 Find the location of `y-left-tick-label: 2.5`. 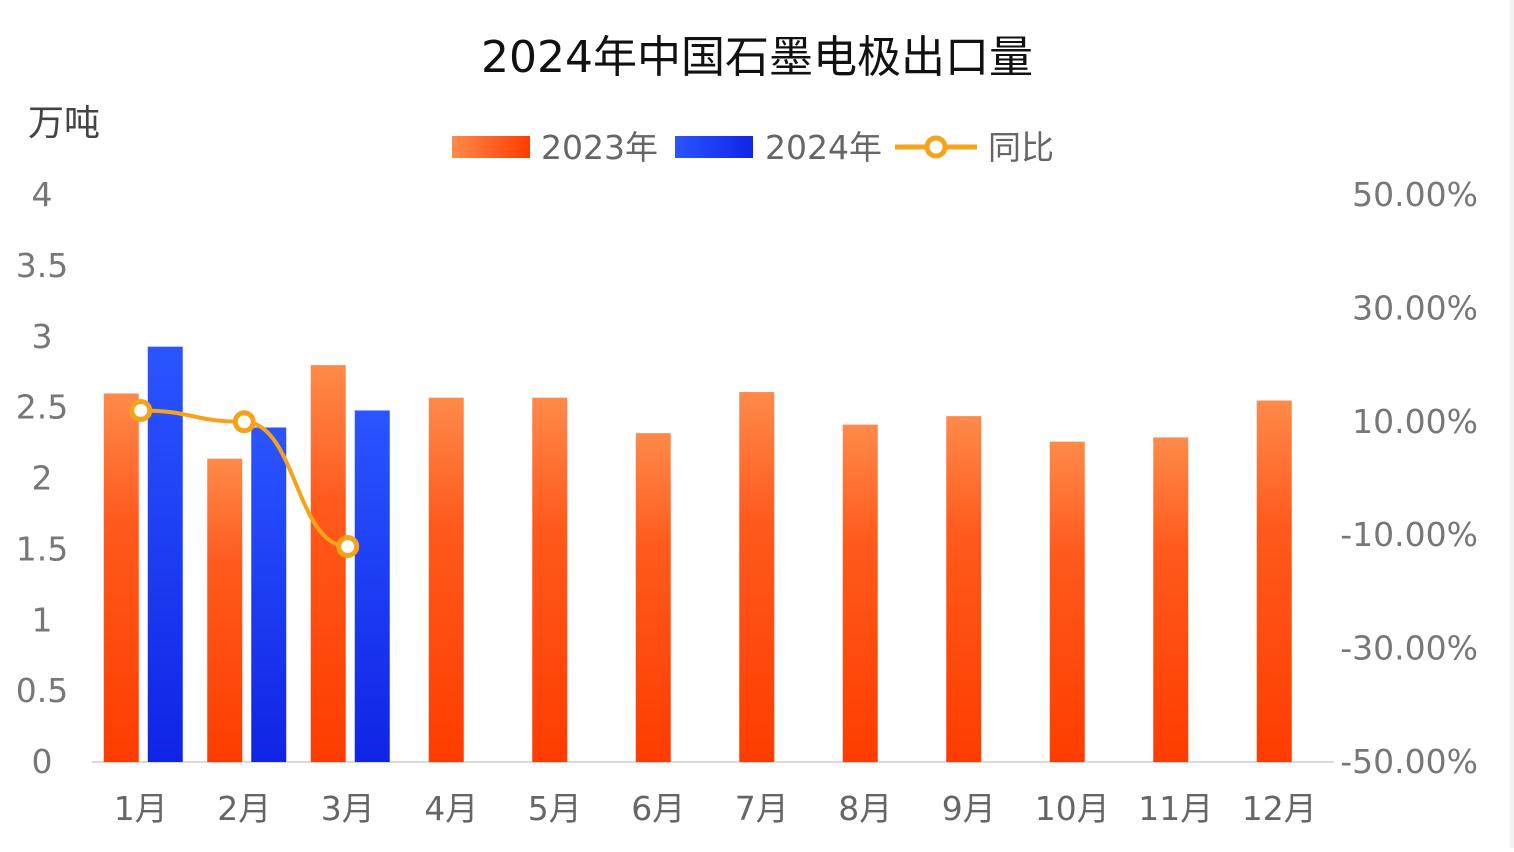

y-left-tick-label: 2.5 is located at coordinates (42, 407).